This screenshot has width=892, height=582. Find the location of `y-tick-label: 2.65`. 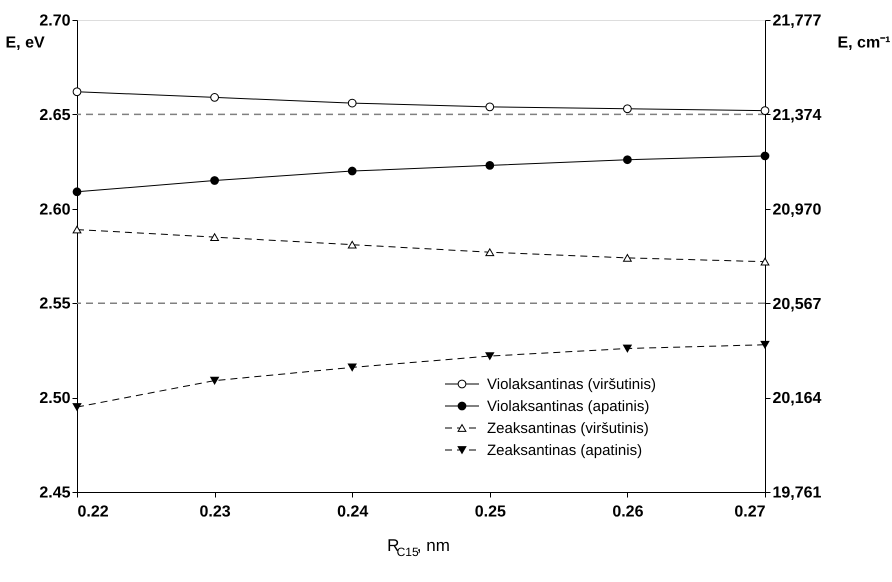

y-tick-label: 2.65 is located at coordinates (55, 115).